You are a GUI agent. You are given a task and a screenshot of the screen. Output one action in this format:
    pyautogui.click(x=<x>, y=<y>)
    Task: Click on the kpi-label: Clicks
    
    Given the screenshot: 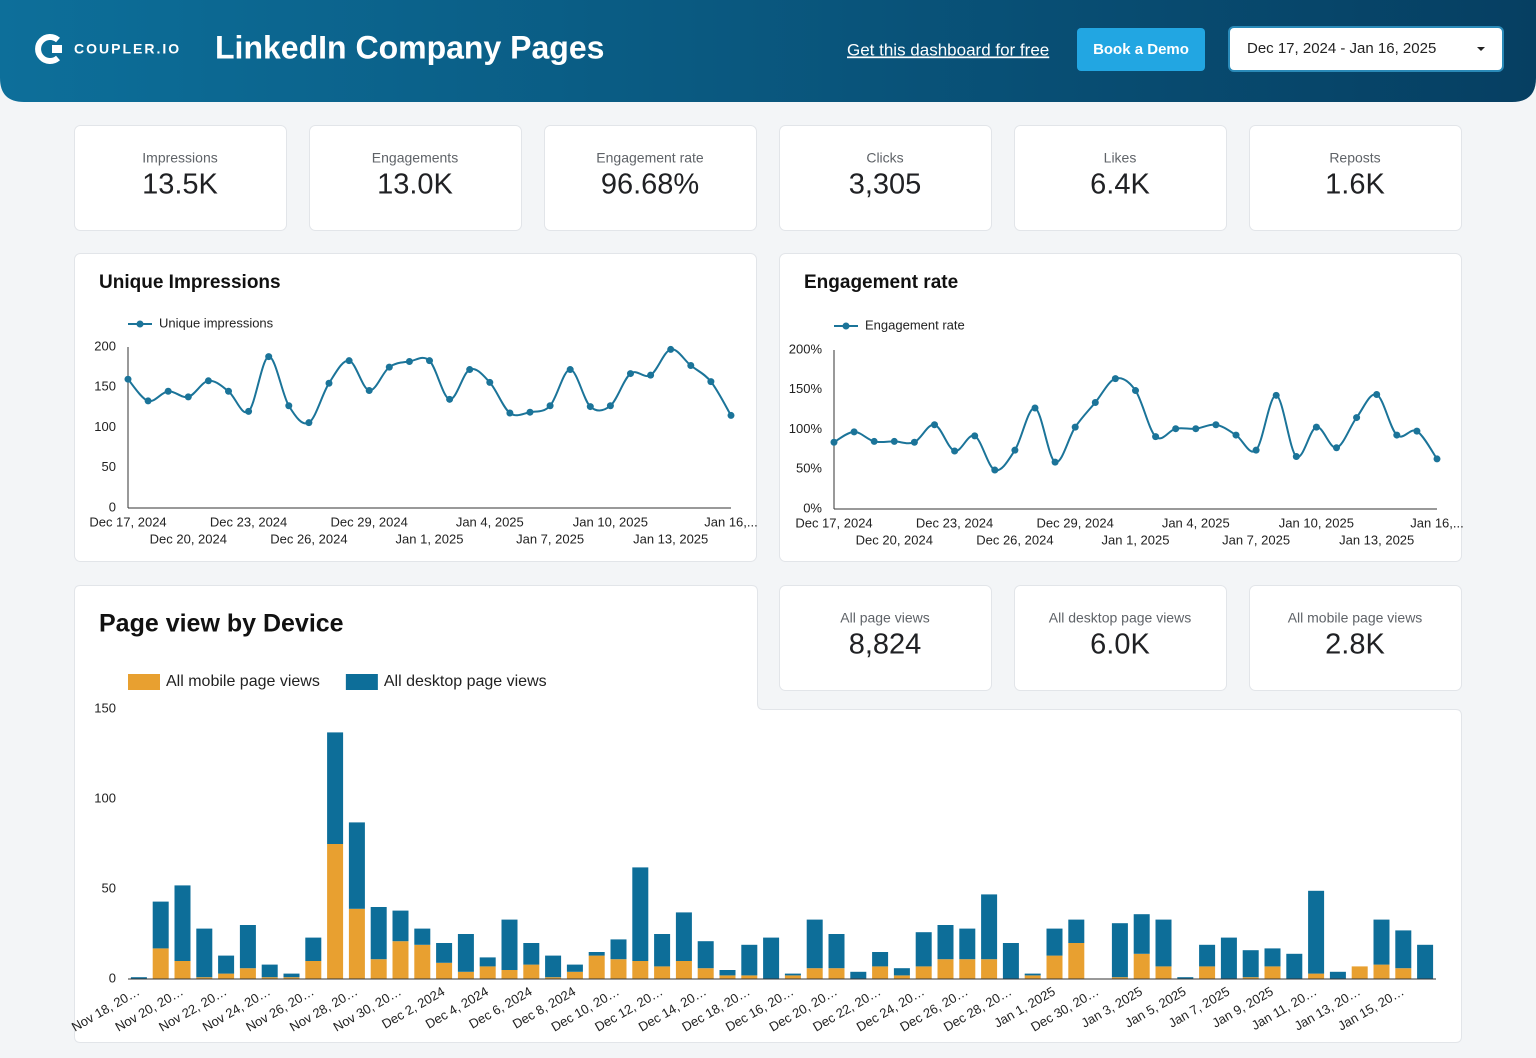 What is the action you would take?
    pyautogui.click(x=884, y=158)
    